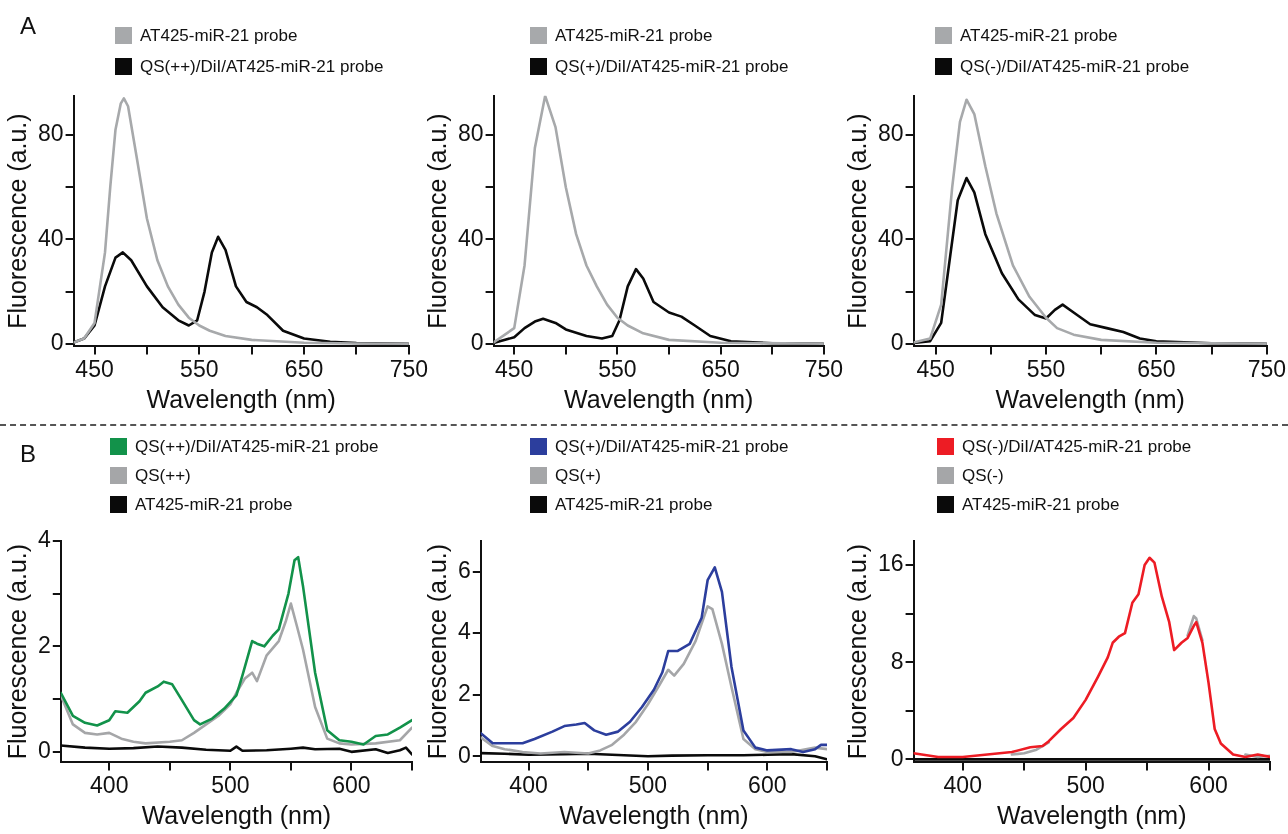 This screenshot has height=834, width=1288. What do you see at coordinates (28, 26) in the screenshot?
I see `text: A` at bounding box center [28, 26].